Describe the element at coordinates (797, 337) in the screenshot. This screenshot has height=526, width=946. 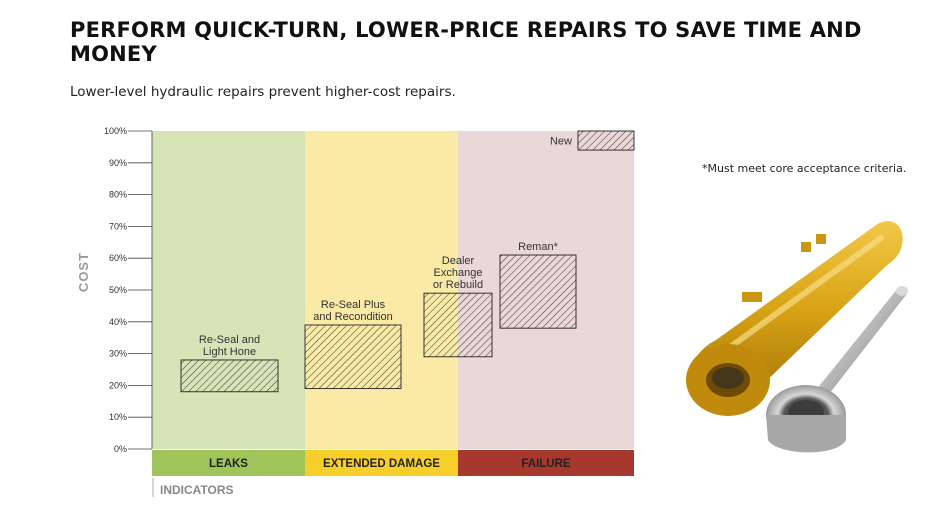
I see `hydraulic-cylinder-photo` at that location.